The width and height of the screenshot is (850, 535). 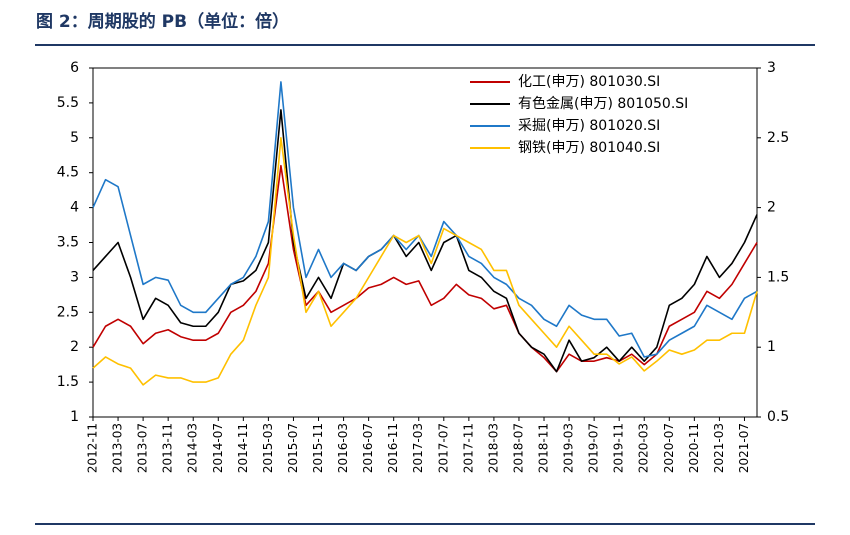 I want to click on y2-tick-label: 1, so click(x=771, y=347).